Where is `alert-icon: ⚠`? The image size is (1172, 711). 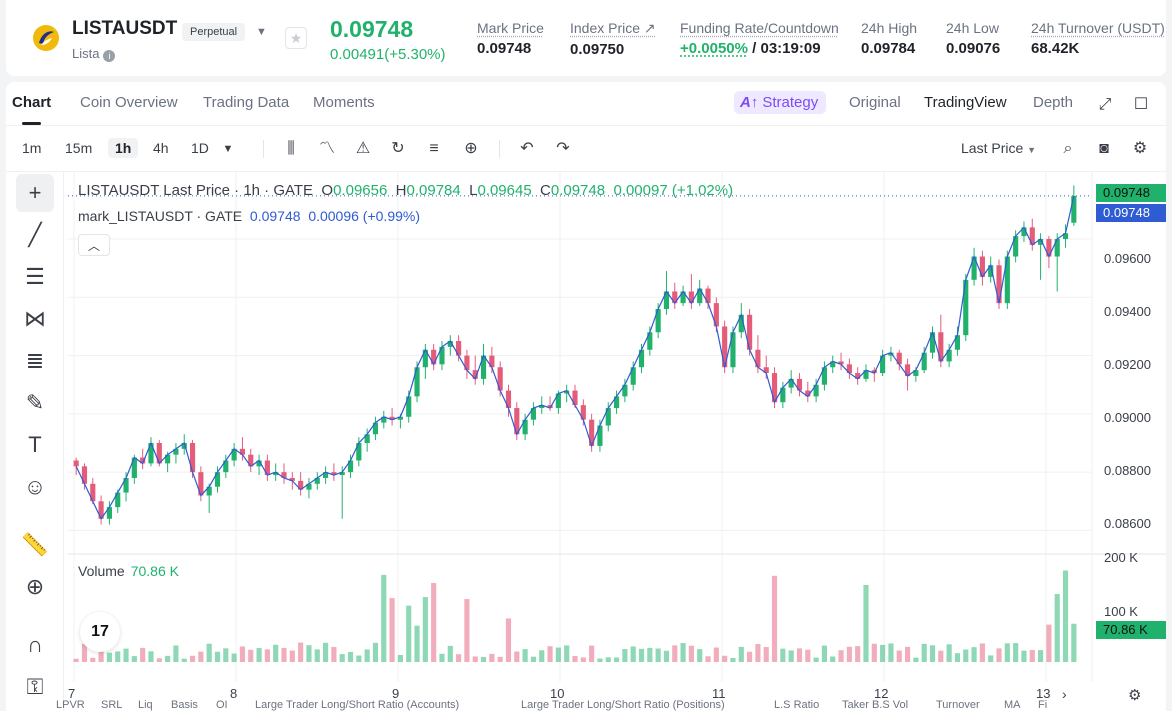
alert-icon: ⚠ is located at coordinates (363, 148).